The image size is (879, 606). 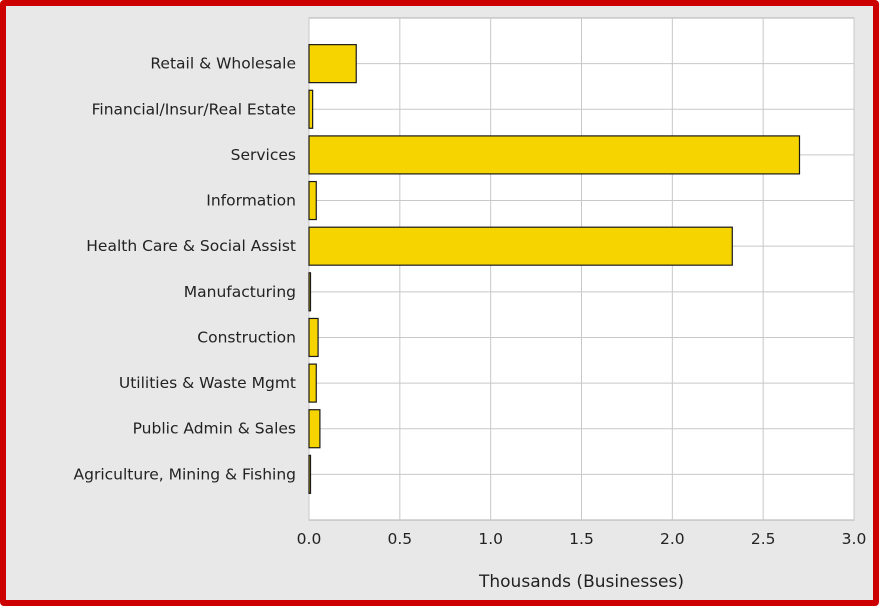 I want to click on x-axis-title: Thousands (Businesses), so click(x=581, y=582).